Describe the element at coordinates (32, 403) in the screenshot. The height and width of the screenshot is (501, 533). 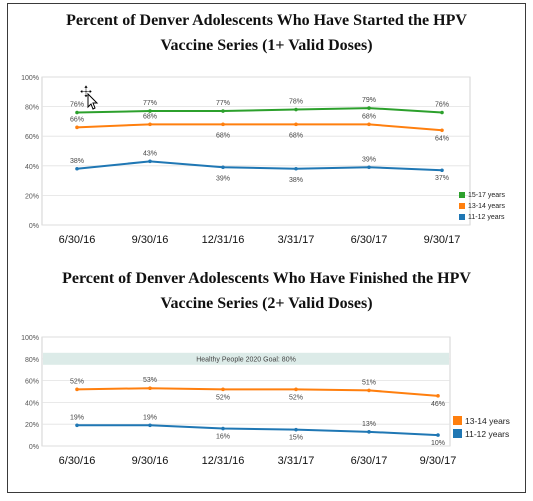
I see `chart-2-y-tick-label: 40%` at that location.